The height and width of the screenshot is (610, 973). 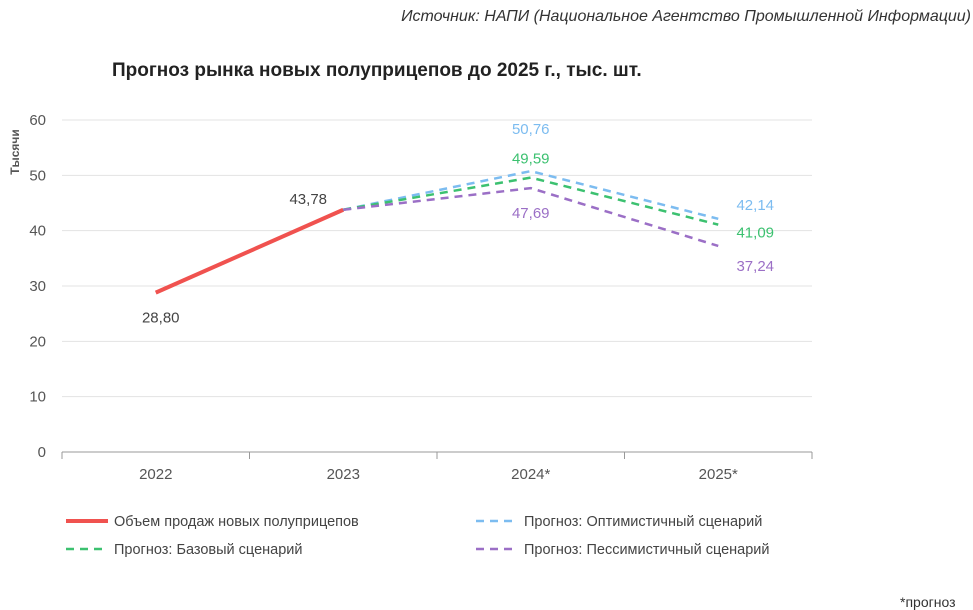 I want to click on data-label: 43,78, so click(x=308, y=199).